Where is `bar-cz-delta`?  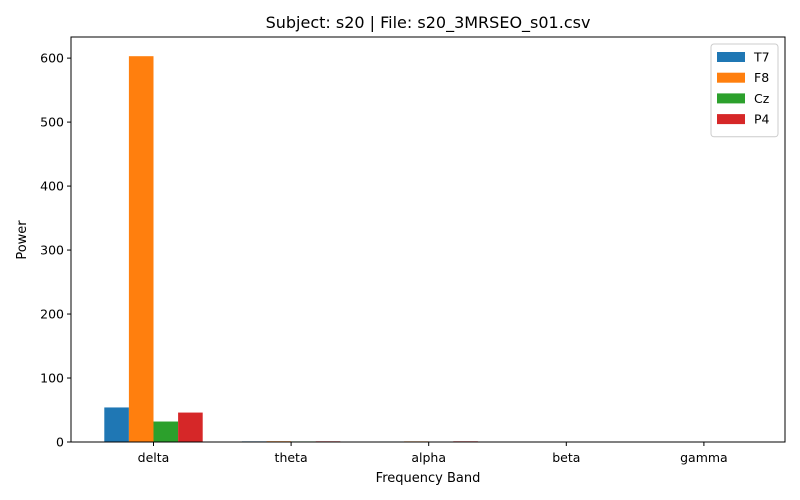
bar-cz-delta is located at coordinates (166, 431).